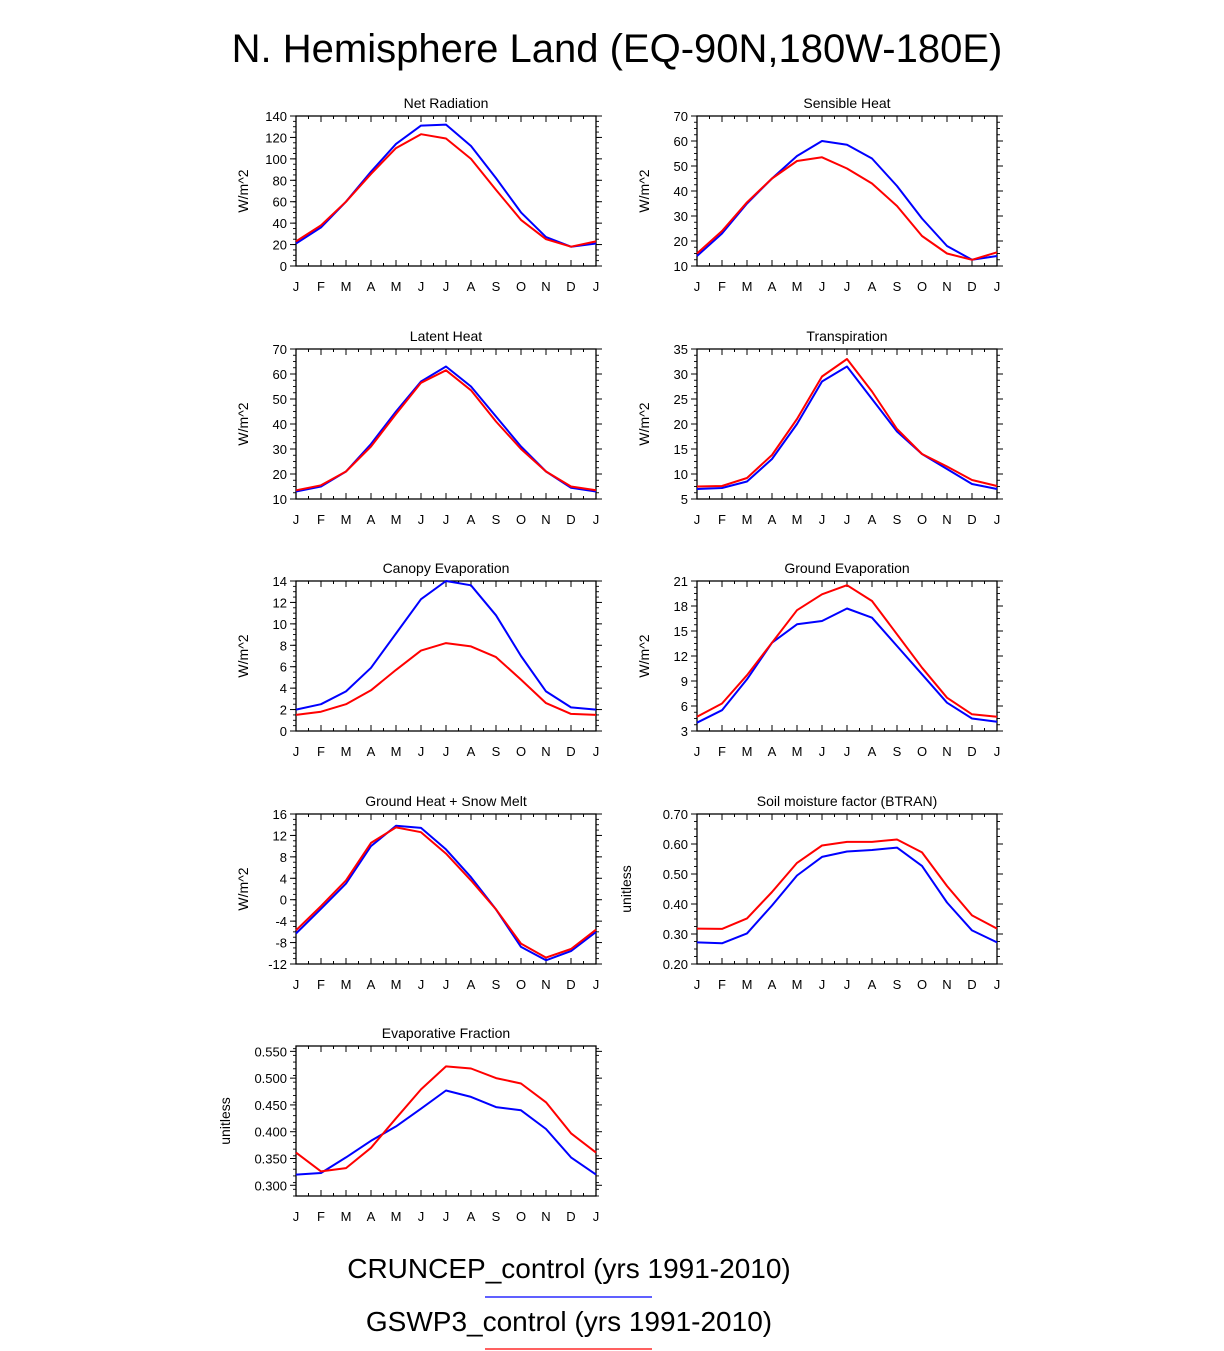 This screenshot has width=1224, height=1351. What do you see at coordinates (675, 934) in the screenshot?
I see `y-tick-label: 0.30` at bounding box center [675, 934].